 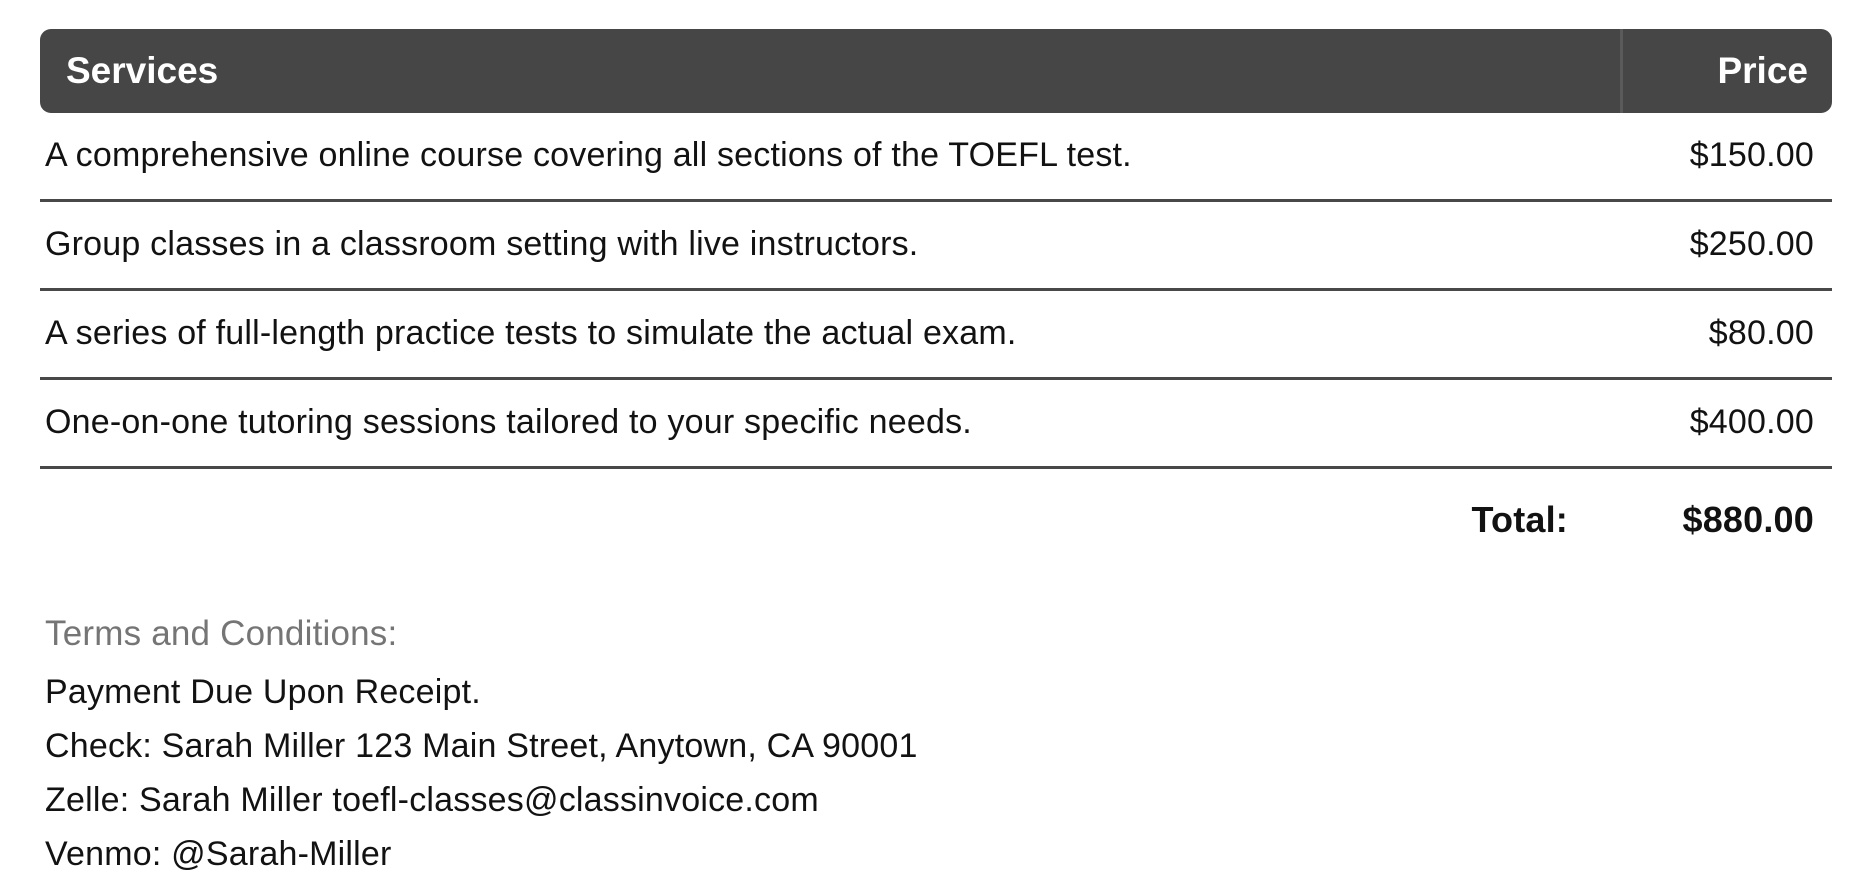 What do you see at coordinates (221, 633) in the screenshot?
I see `terms-heading: Terms and Conditions:` at bounding box center [221, 633].